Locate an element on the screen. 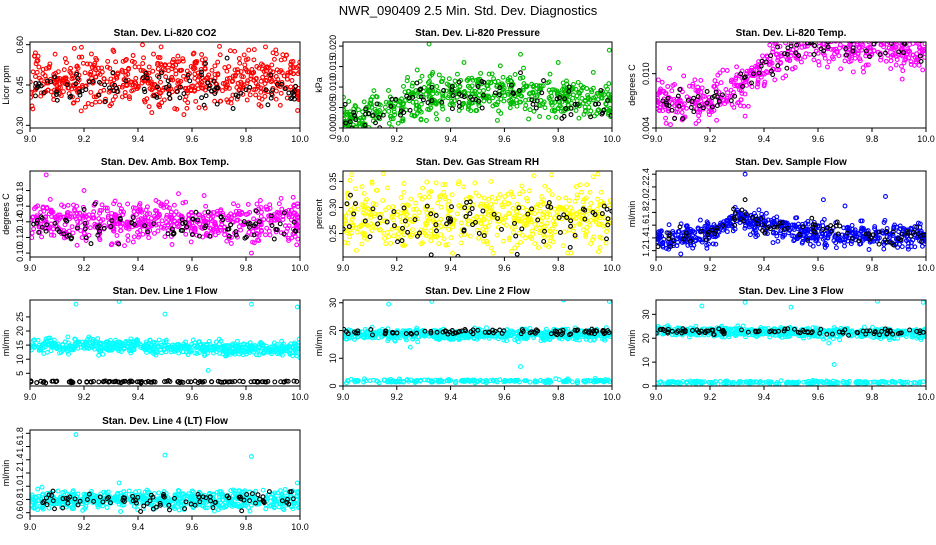  panel-title: Stan. Dev. Li-820 Temp. is located at coordinates (791, 33).